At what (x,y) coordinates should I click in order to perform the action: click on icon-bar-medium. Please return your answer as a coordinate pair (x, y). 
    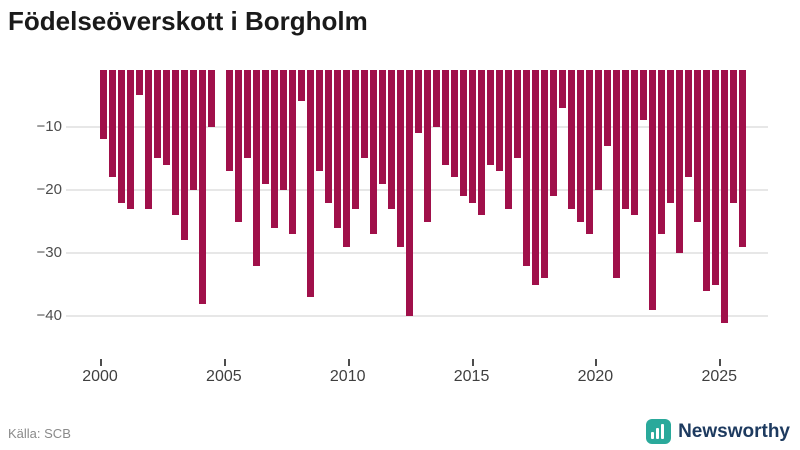
    Looking at the image, I should click on (658, 433).